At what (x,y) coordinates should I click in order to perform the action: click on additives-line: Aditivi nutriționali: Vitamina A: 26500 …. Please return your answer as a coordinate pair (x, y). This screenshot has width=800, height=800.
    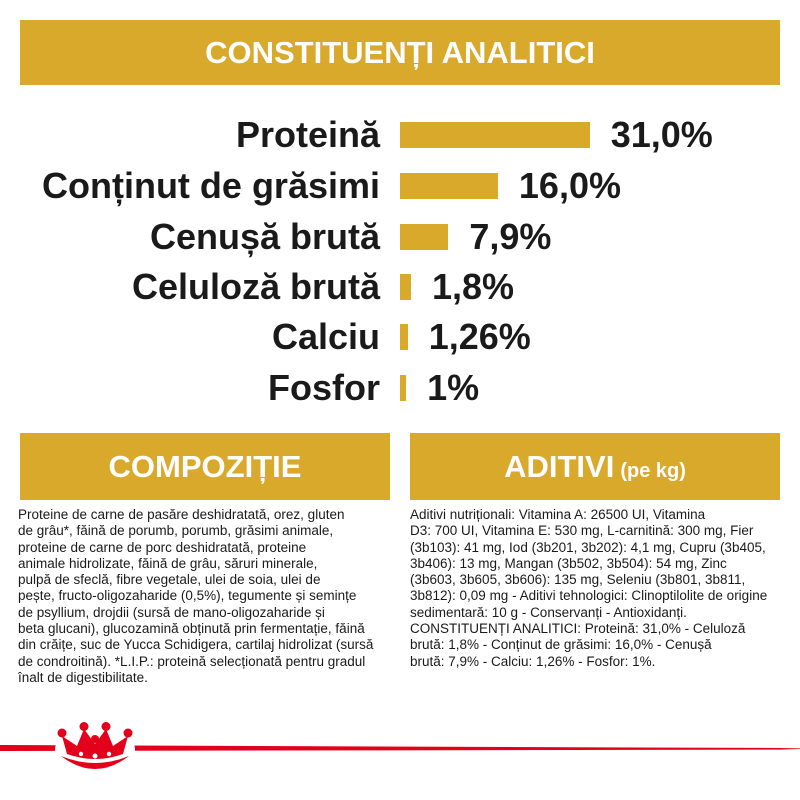
    Looking at the image, I should click on (558, 514).